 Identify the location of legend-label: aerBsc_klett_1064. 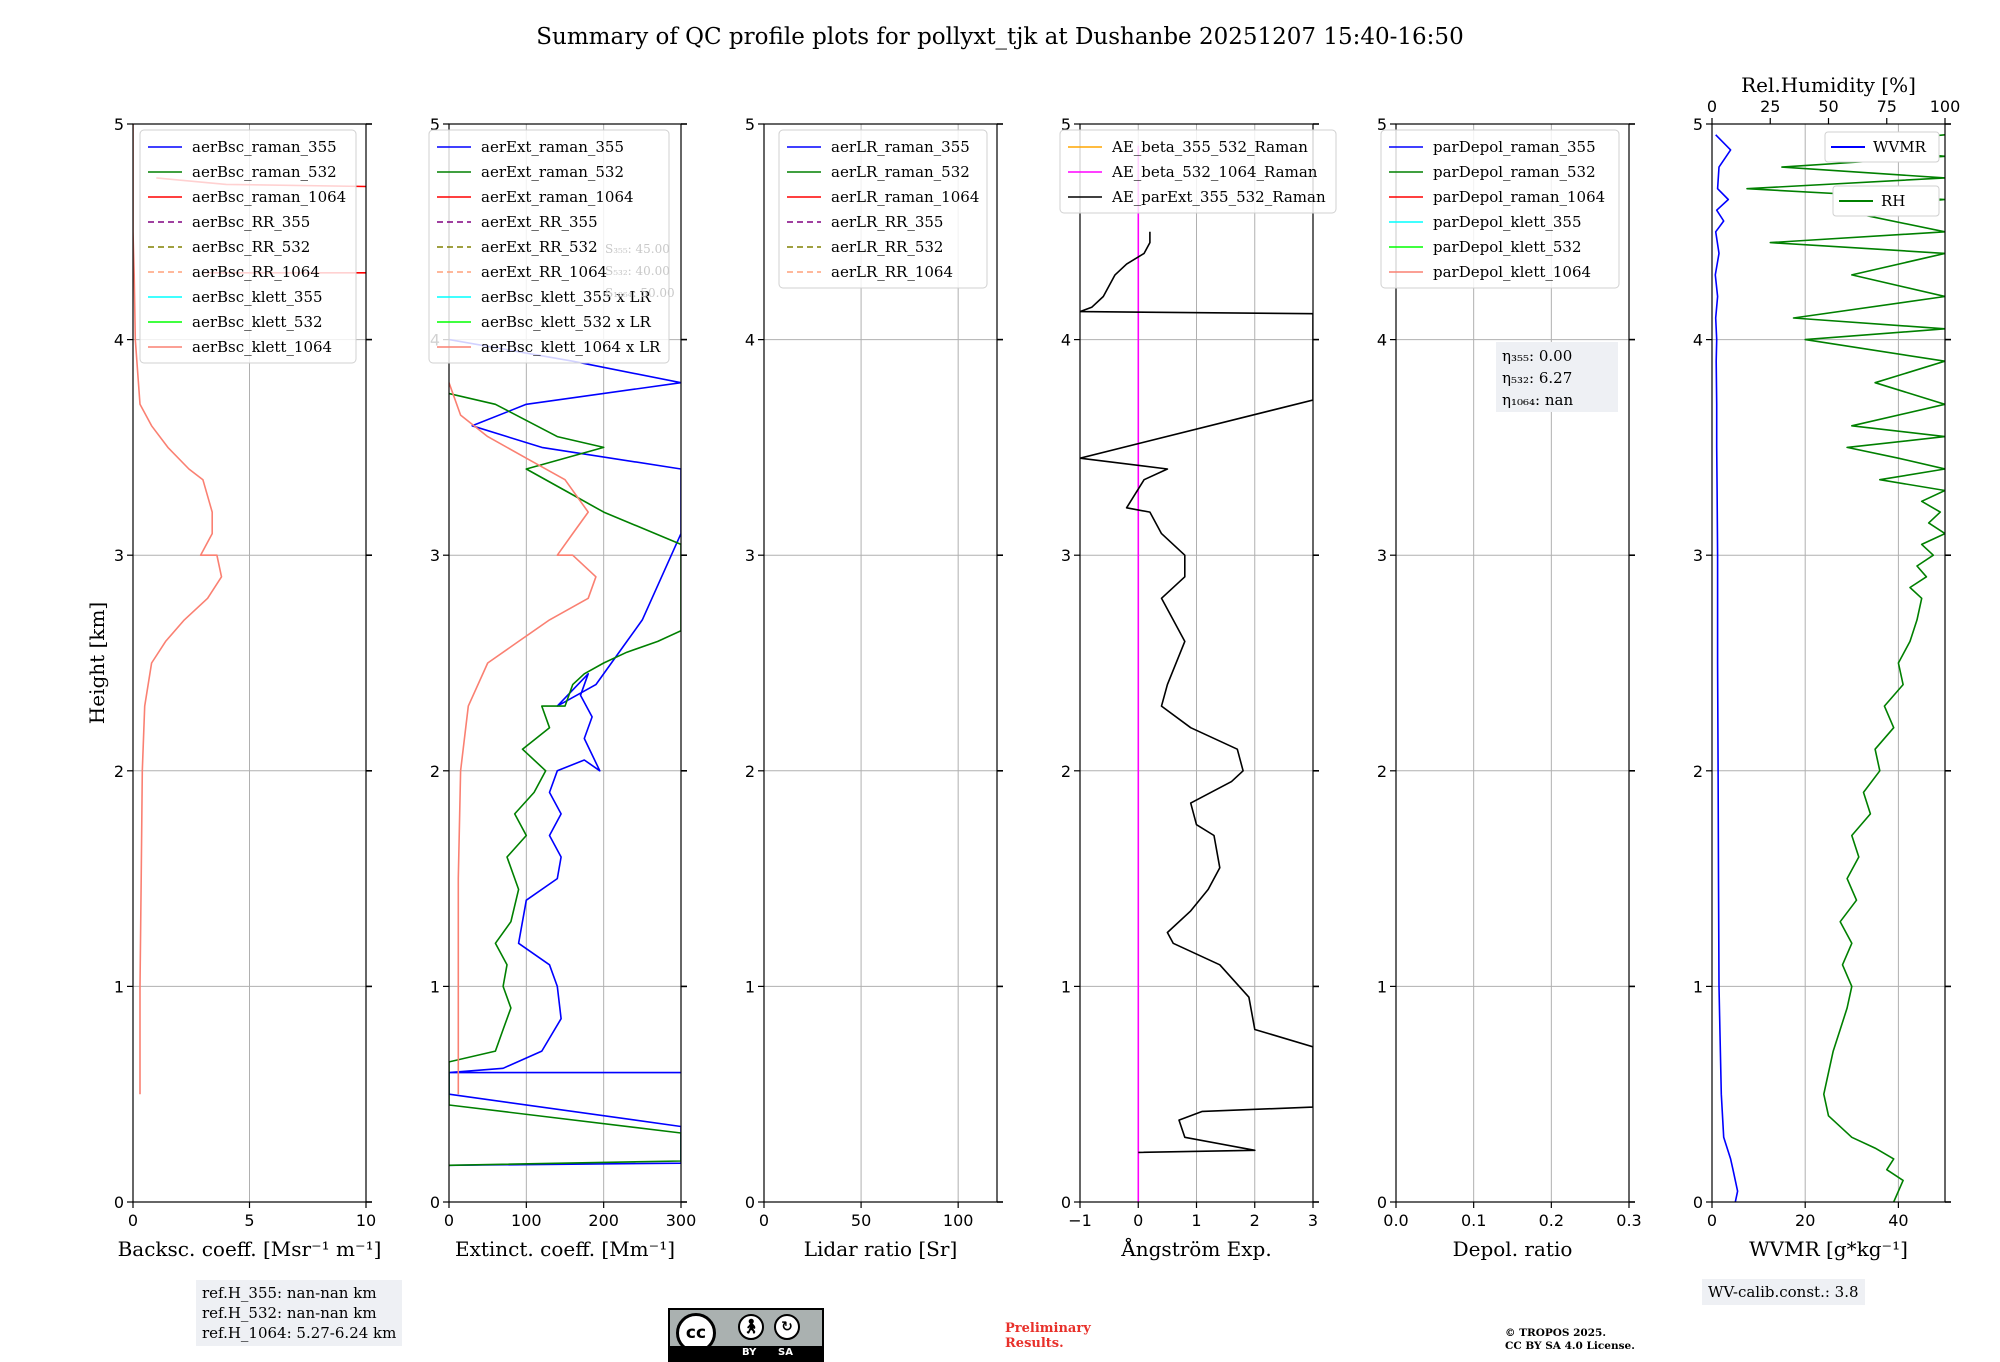
(262, 347).